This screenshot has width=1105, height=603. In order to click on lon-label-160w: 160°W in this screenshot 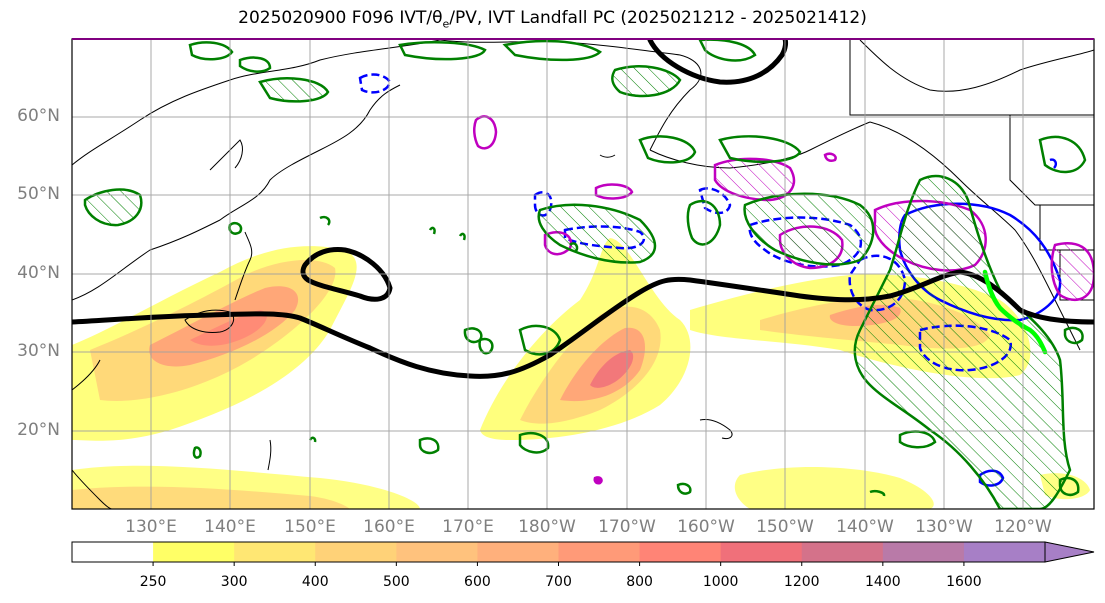, I will do `click(706, 527)`.